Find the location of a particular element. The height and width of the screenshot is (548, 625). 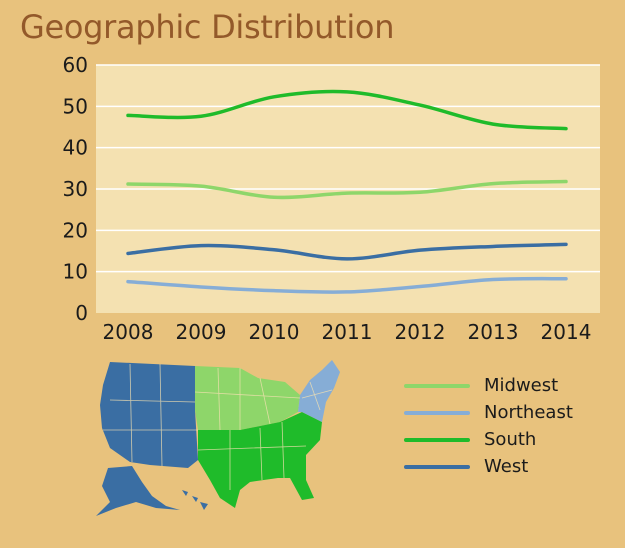

y-tick-label: 50 is located at coordinates (75, 106).